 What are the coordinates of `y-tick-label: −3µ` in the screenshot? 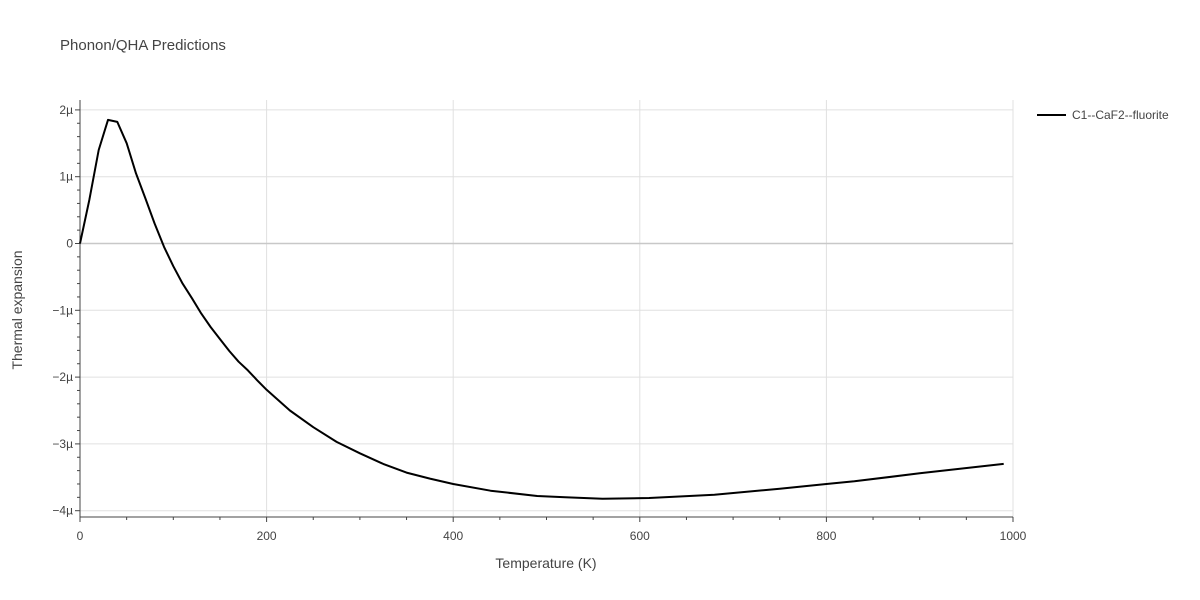 It's located at (62, 444).